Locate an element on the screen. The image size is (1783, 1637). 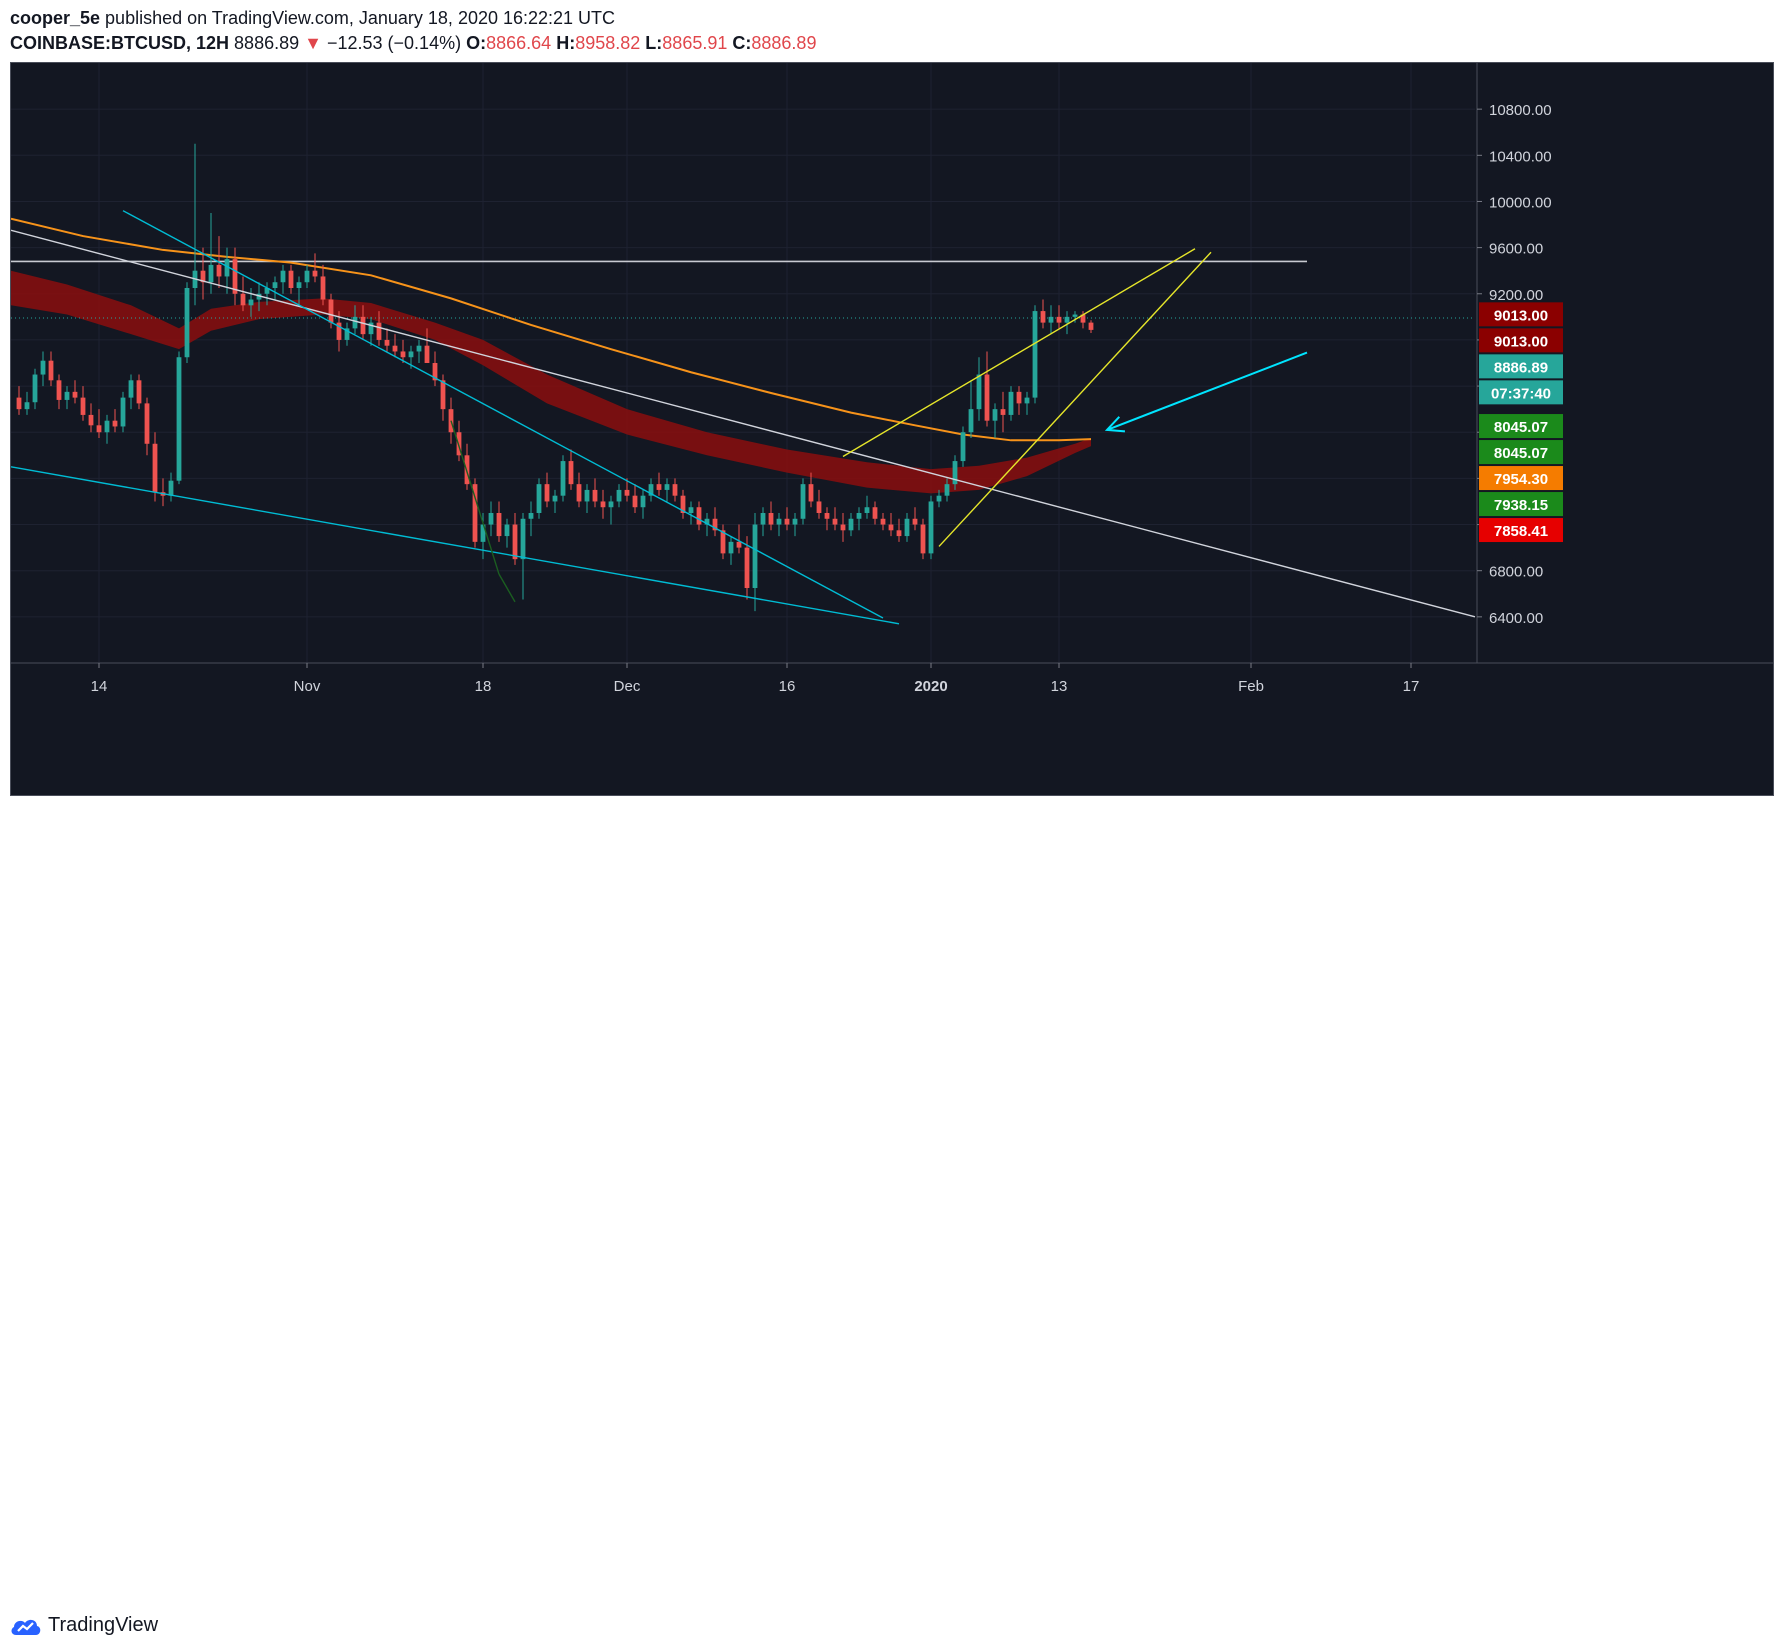
tradingview-cloud-icon is located at coordinates (26, 1627).